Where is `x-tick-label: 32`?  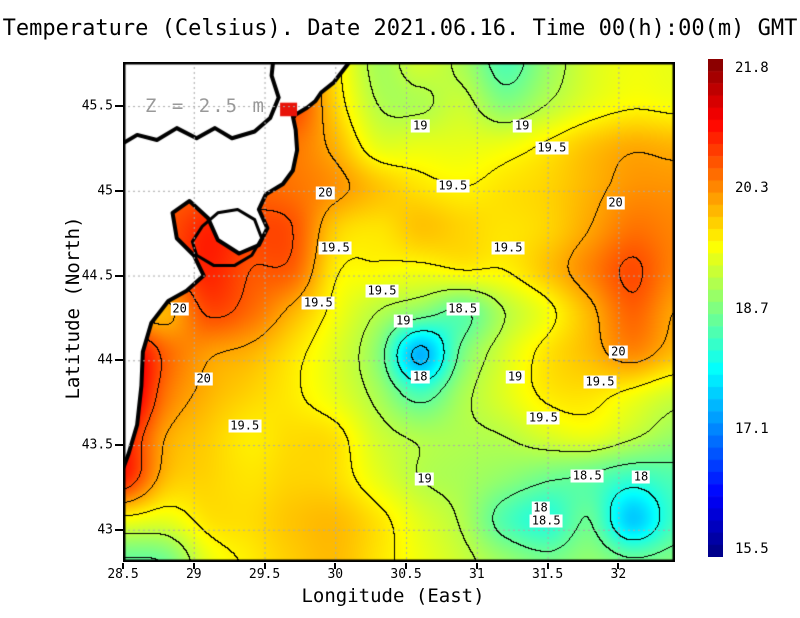
x-tick-label: 32 is located at coordinates (618, 574).